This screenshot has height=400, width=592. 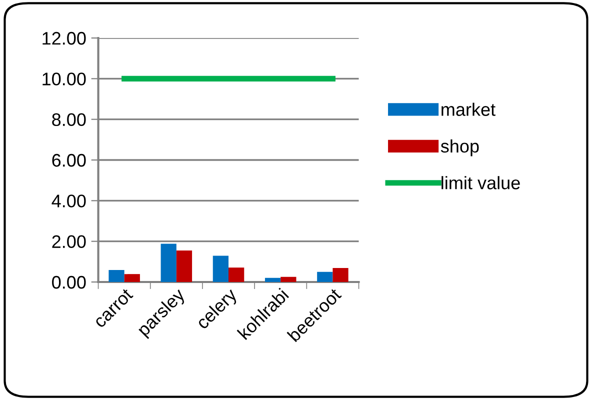 I want to click on y-tick-label: 6.00, so click(x=69, y=160).